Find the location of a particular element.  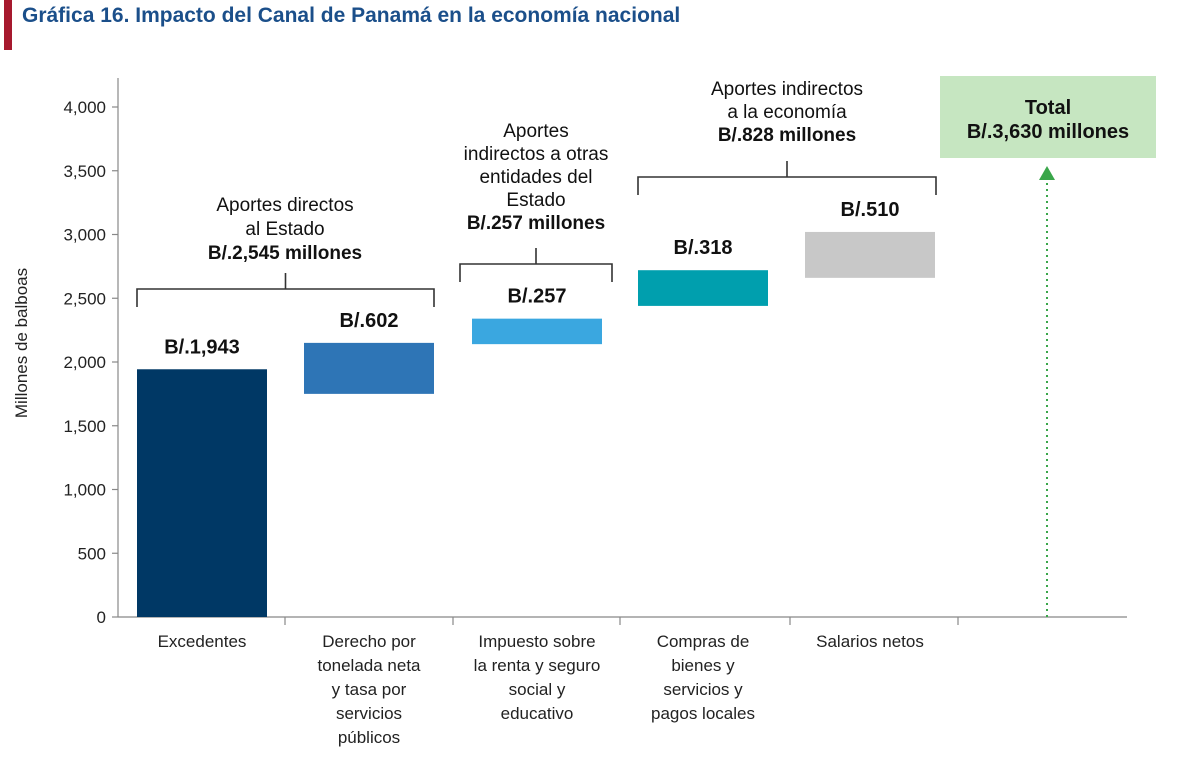

group-annotation-line: Estado is located at coordinates (535, 200).